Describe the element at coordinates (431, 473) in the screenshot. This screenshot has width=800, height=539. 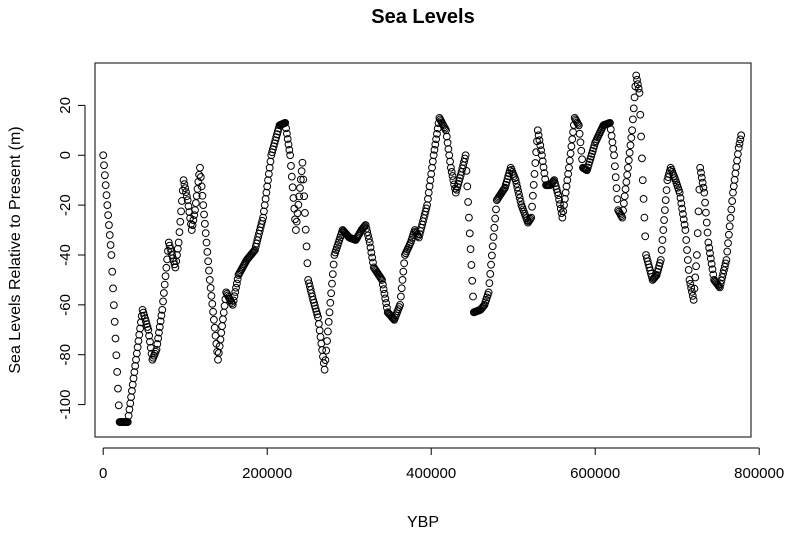
I see `x-tick-label: 400000` at that location.